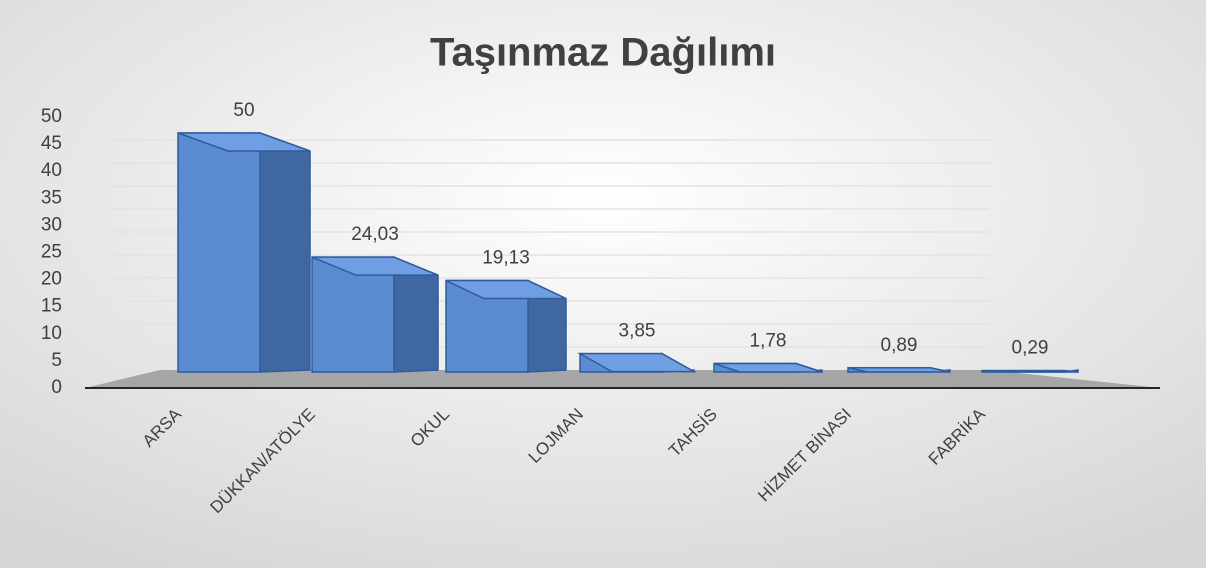 Image resolution: width=1206 pixels, height=568 pixels. What do you see at coordinates (51, 252) in the screenshot?
I see `y-tick-label: 25` at bounding box center [51, 252].